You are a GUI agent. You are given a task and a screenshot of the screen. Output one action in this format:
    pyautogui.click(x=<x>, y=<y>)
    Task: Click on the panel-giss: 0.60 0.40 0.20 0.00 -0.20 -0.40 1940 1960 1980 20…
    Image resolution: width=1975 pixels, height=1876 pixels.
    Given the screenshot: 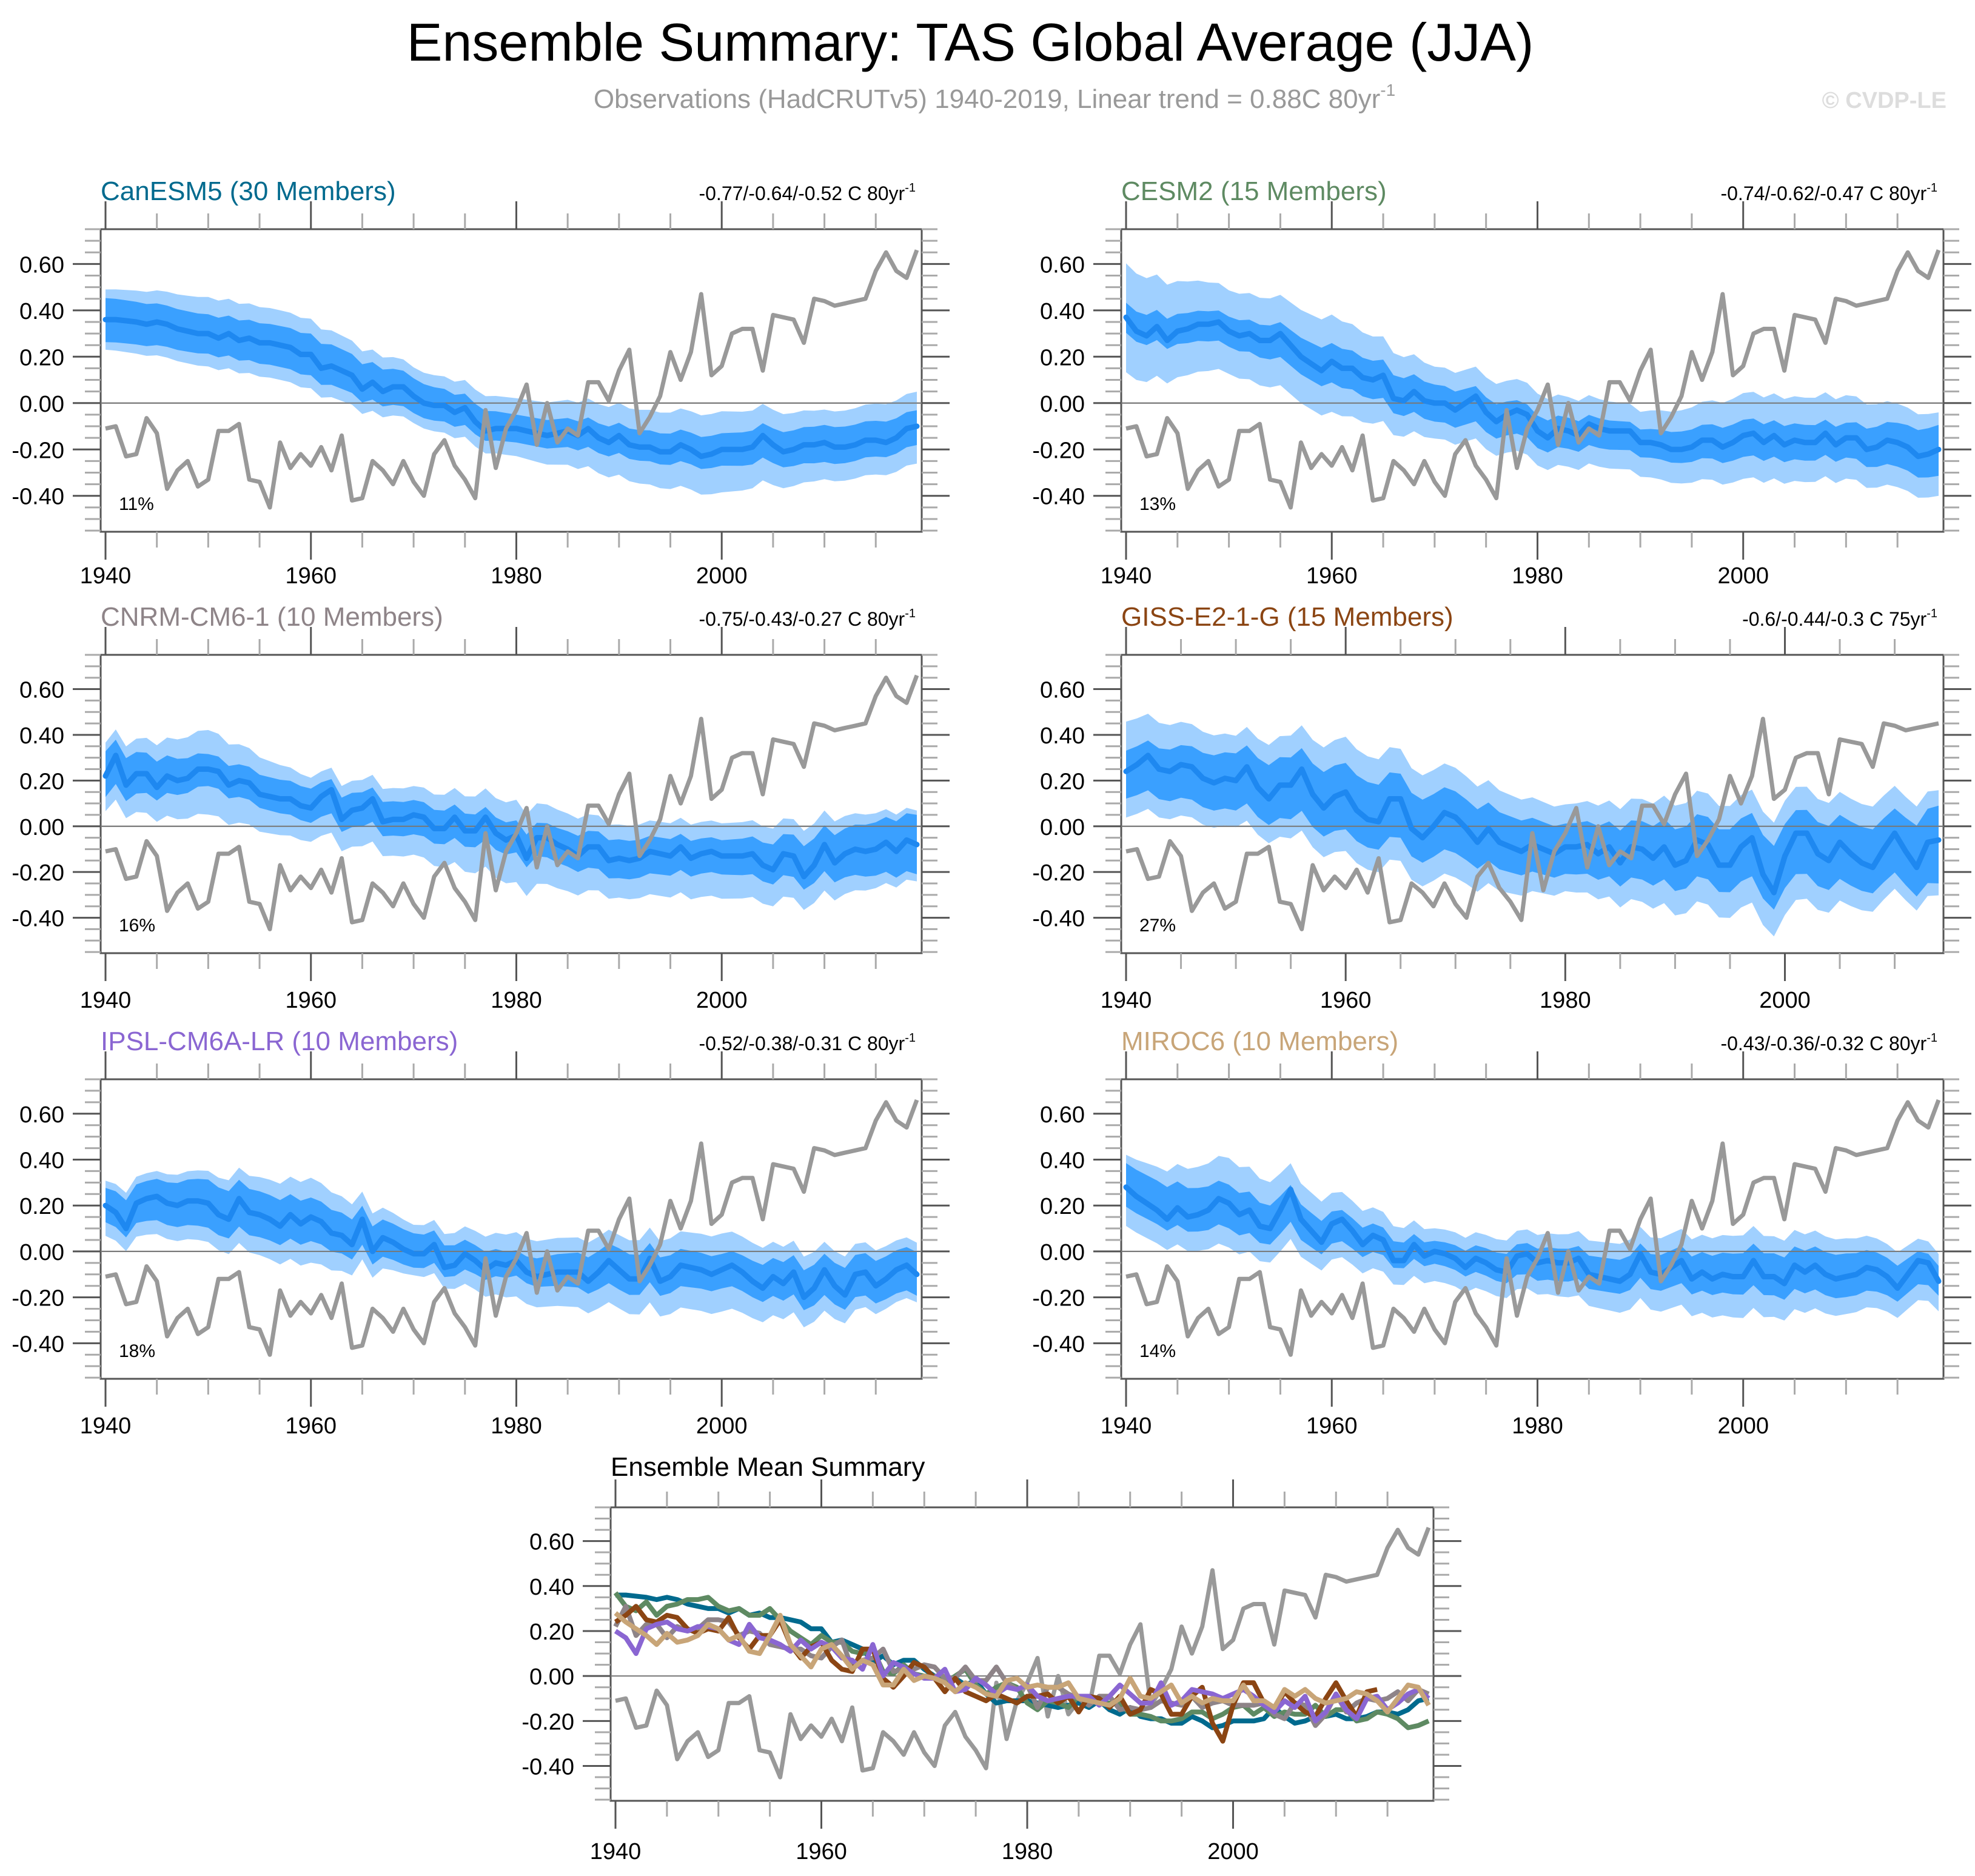 What is the action you would take?
    pyautogui.click(x=1502, y=807)
    